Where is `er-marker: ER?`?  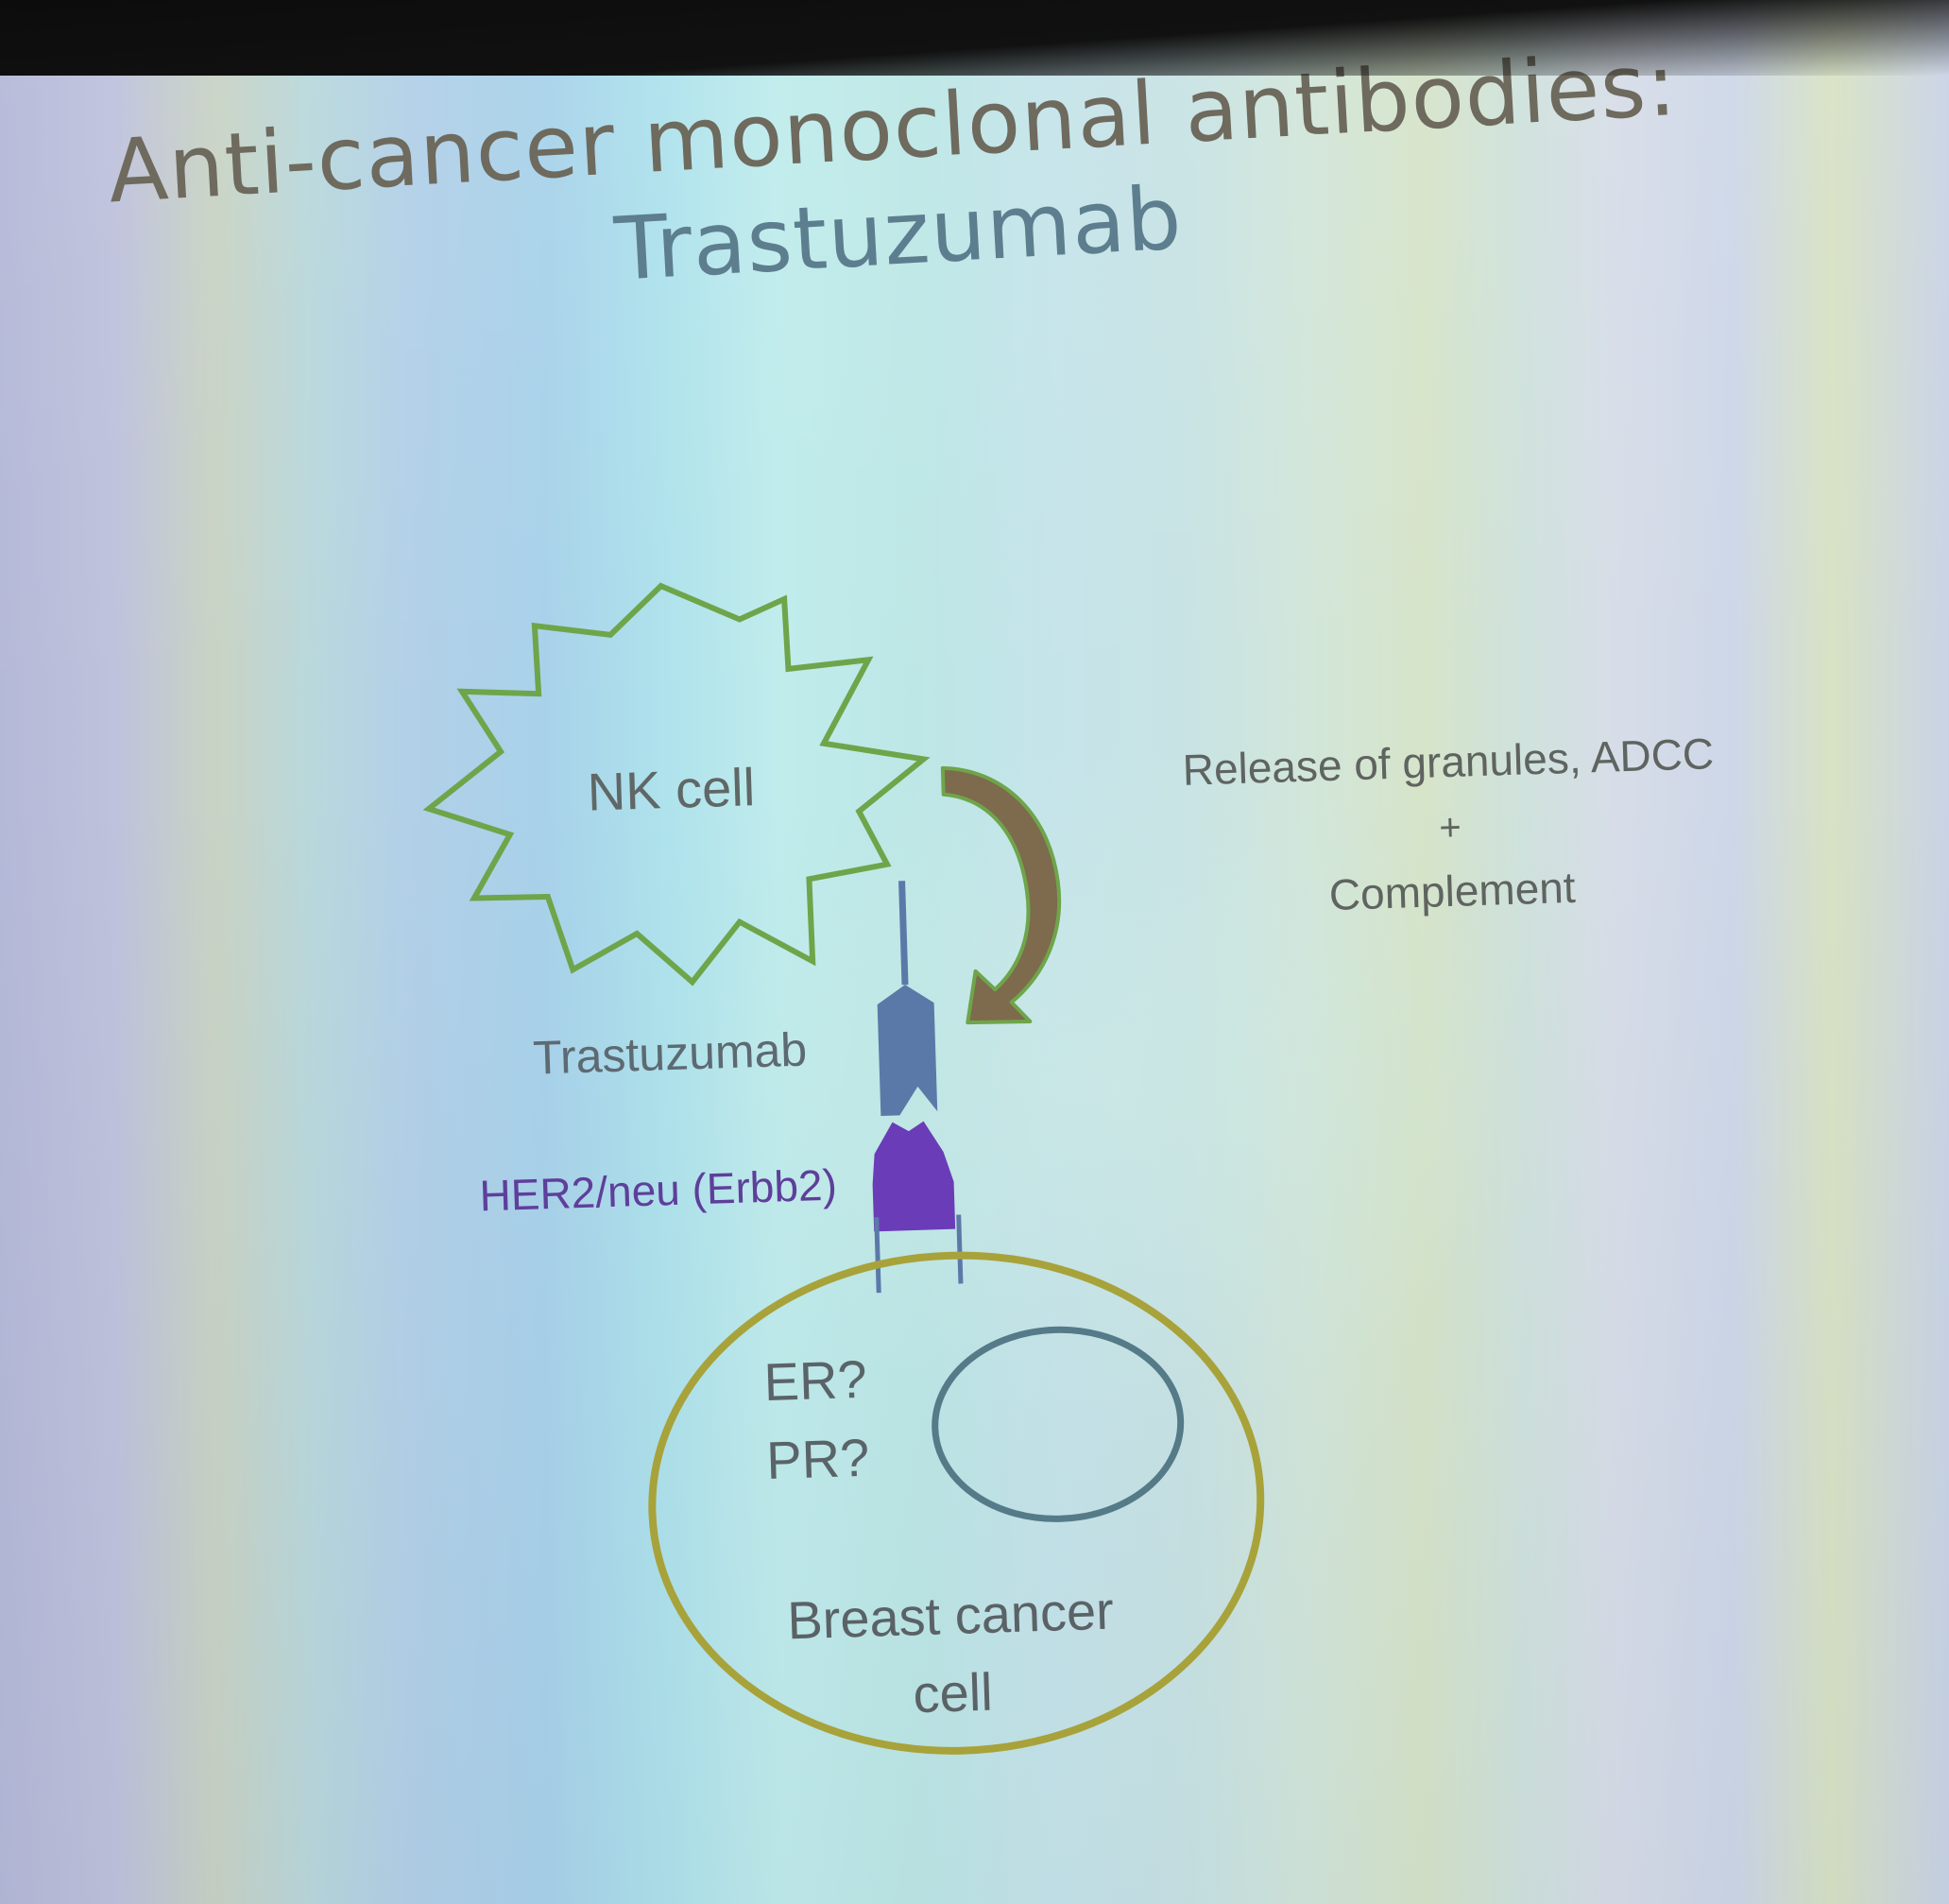
er-marker: ER? is located at coordinates (815, 1380).